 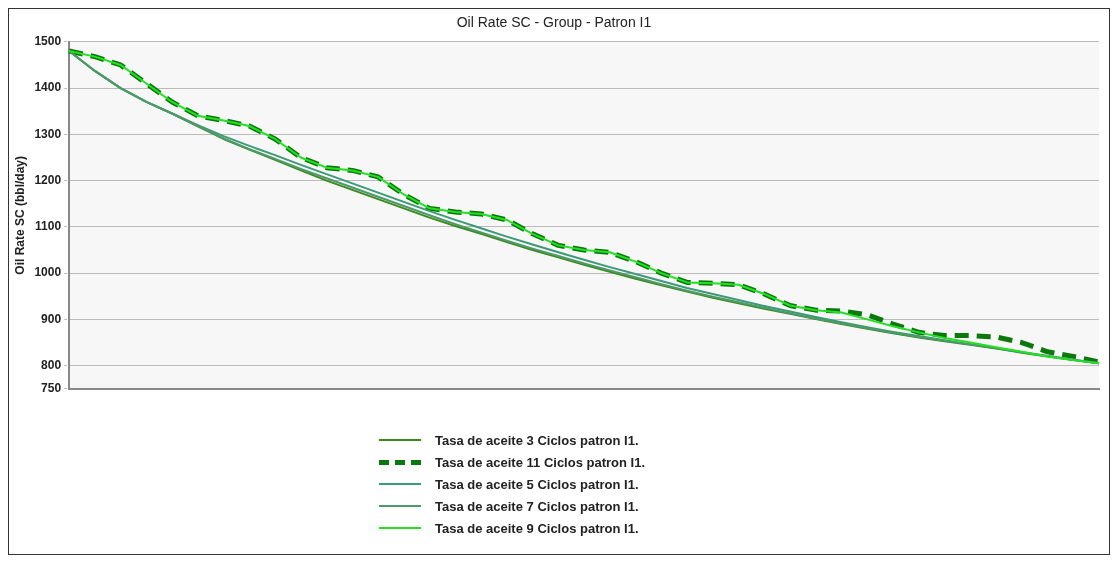 I want to click on y-tick-label: 900, so click(x=51, y=318).